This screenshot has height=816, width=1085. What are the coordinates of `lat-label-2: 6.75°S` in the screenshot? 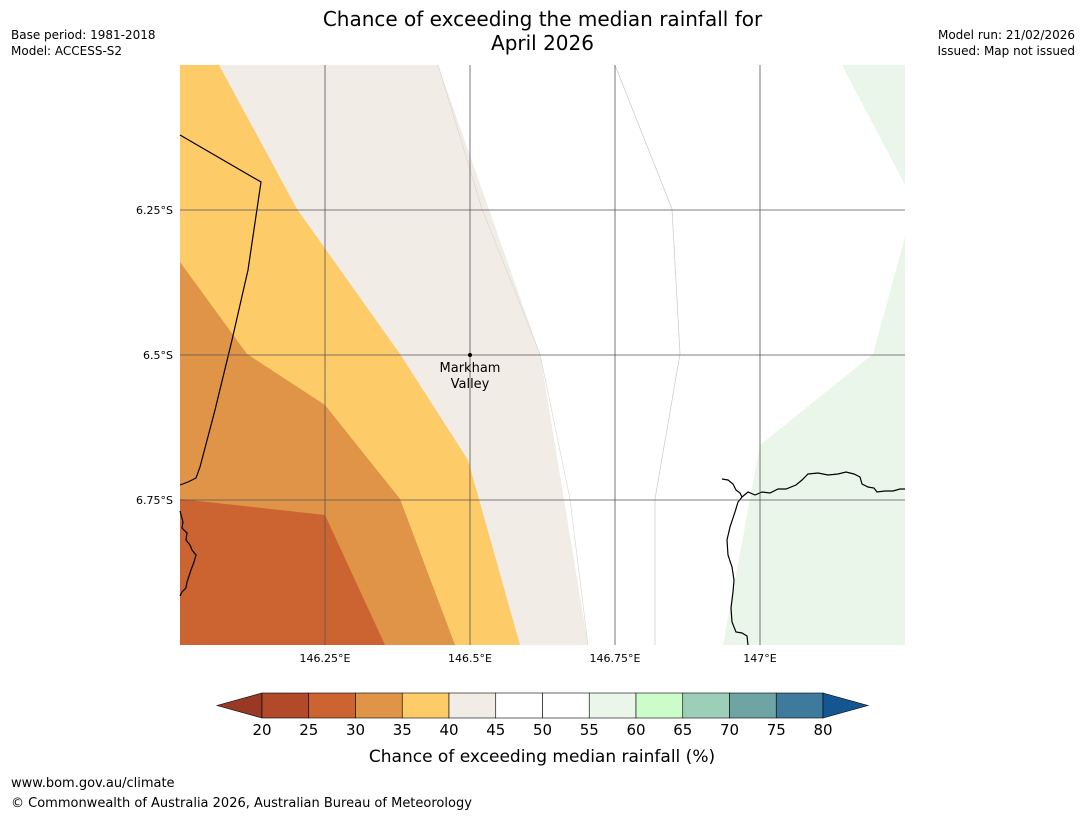 It's located at (154, 500).